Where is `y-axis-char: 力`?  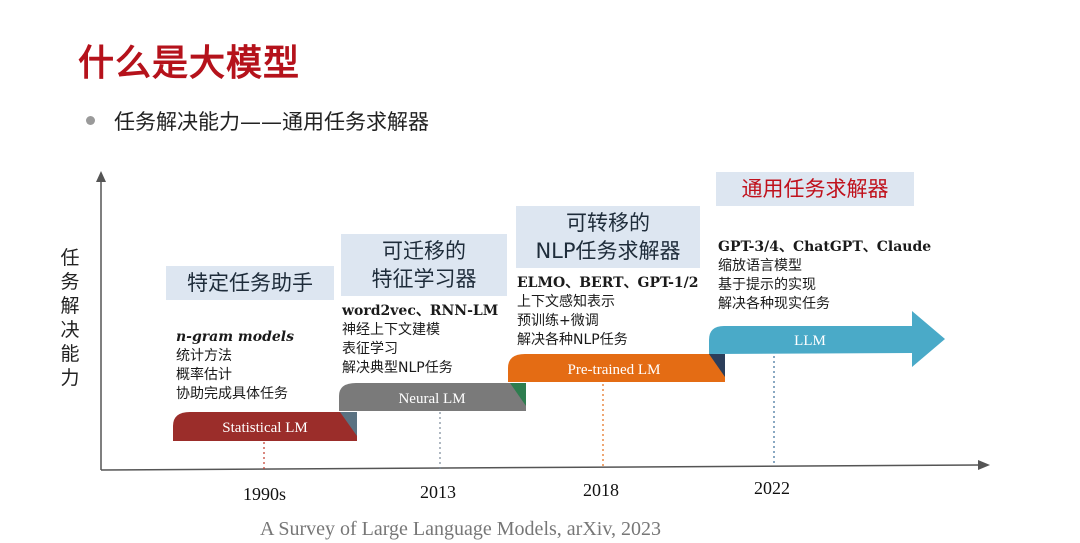 y-axis-char: 力 is located at coordinates (70, 378).